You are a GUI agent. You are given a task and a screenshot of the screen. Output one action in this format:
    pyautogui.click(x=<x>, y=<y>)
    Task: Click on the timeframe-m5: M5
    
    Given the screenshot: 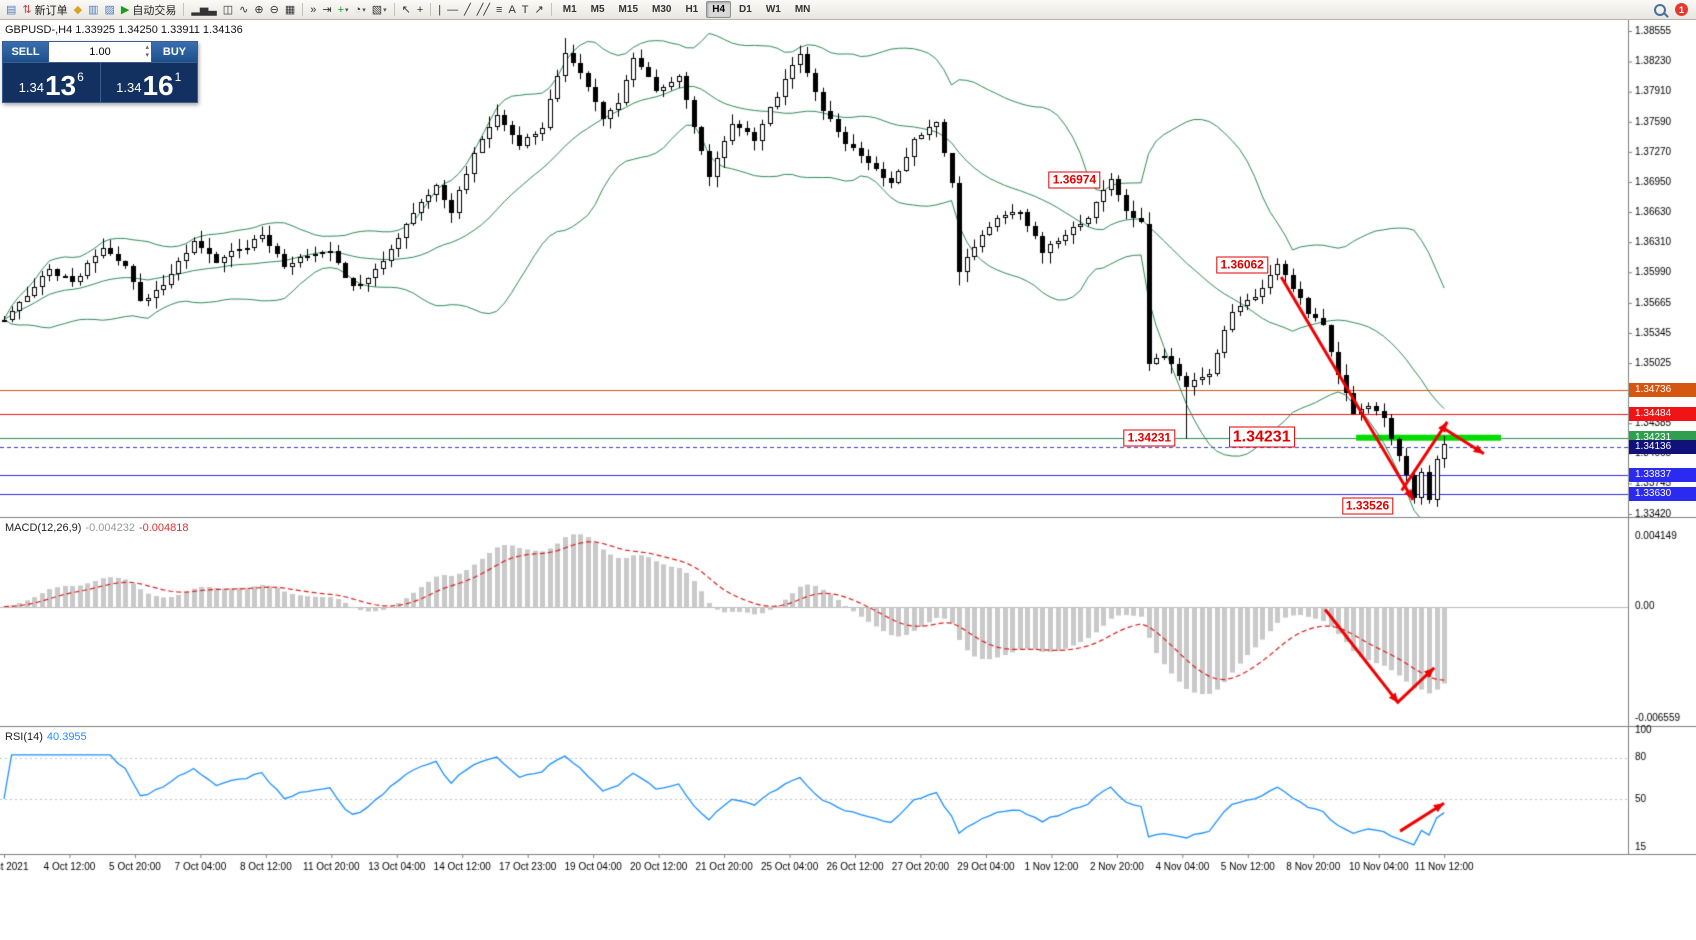 What is the action you would take?
    pyautogui.click(x=597, y=9)
    